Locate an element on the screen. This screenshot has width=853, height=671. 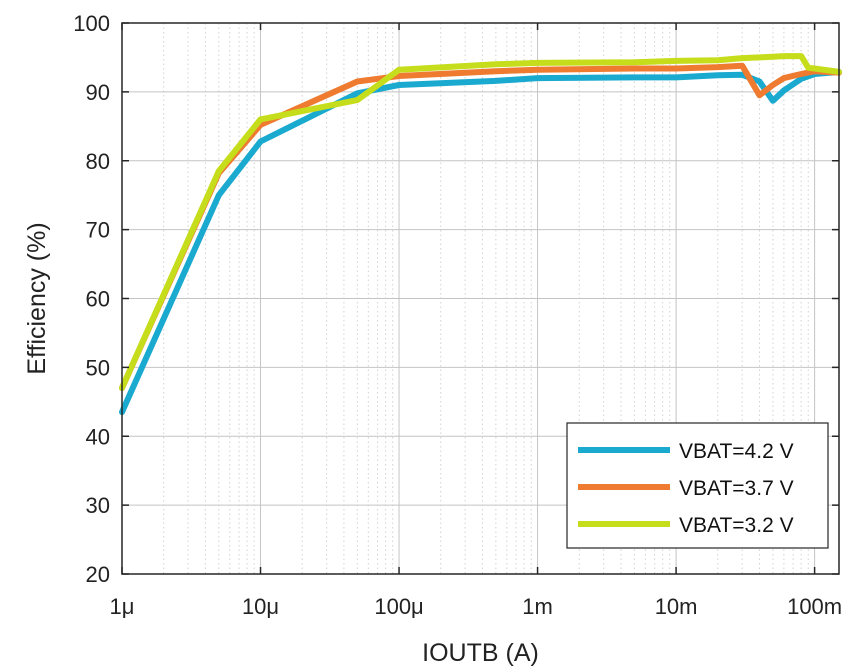
y-tick-label: 50 is located at coordinates (98, 367).